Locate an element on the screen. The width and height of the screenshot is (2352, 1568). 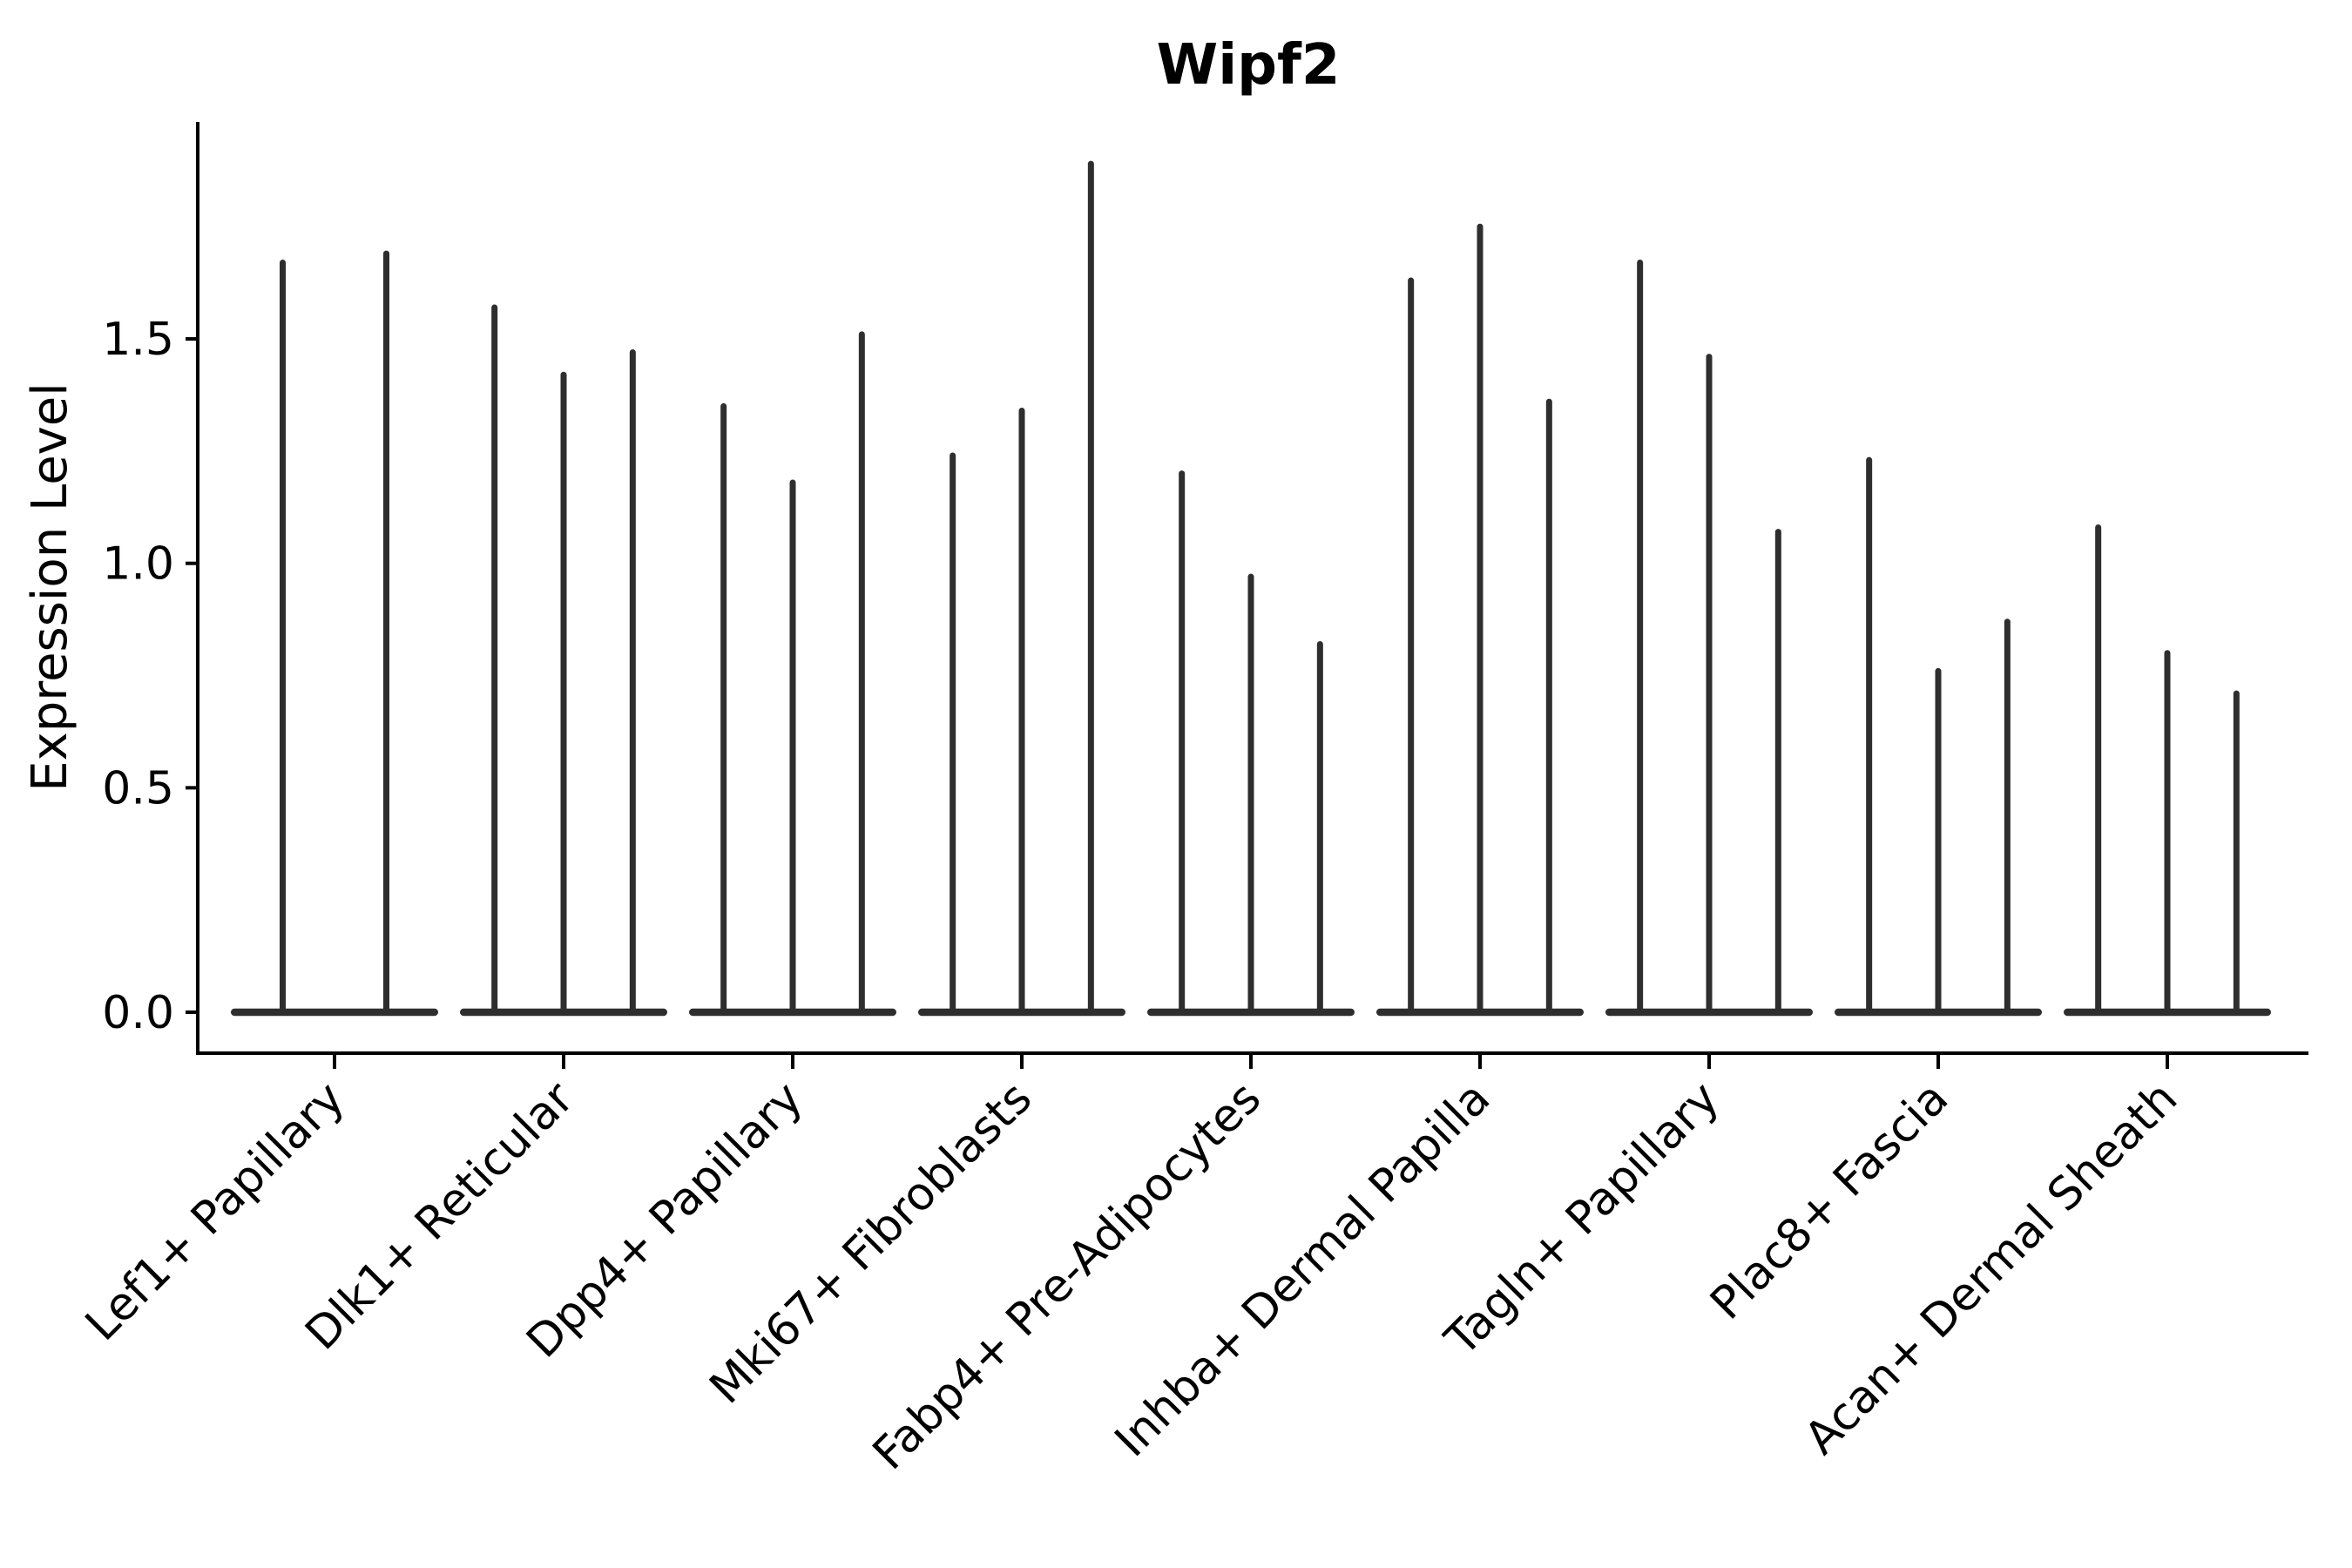
y-tick-label: 0.0 is located at coordinates (138, 1013).